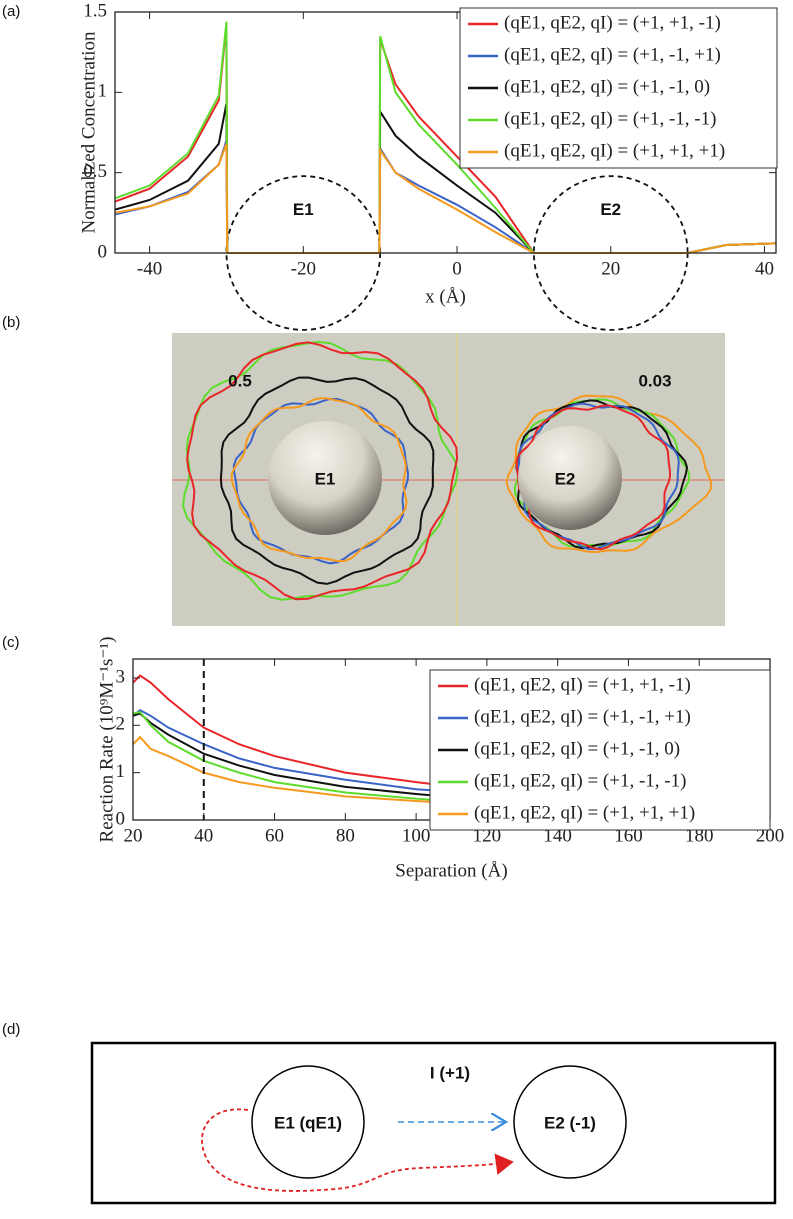 This screenshot has height=1219, width=793. What do you see at coordinates (345, 835) in the screenshot?
I see `x-tick-label: 80` at bounding box center [345, 835].